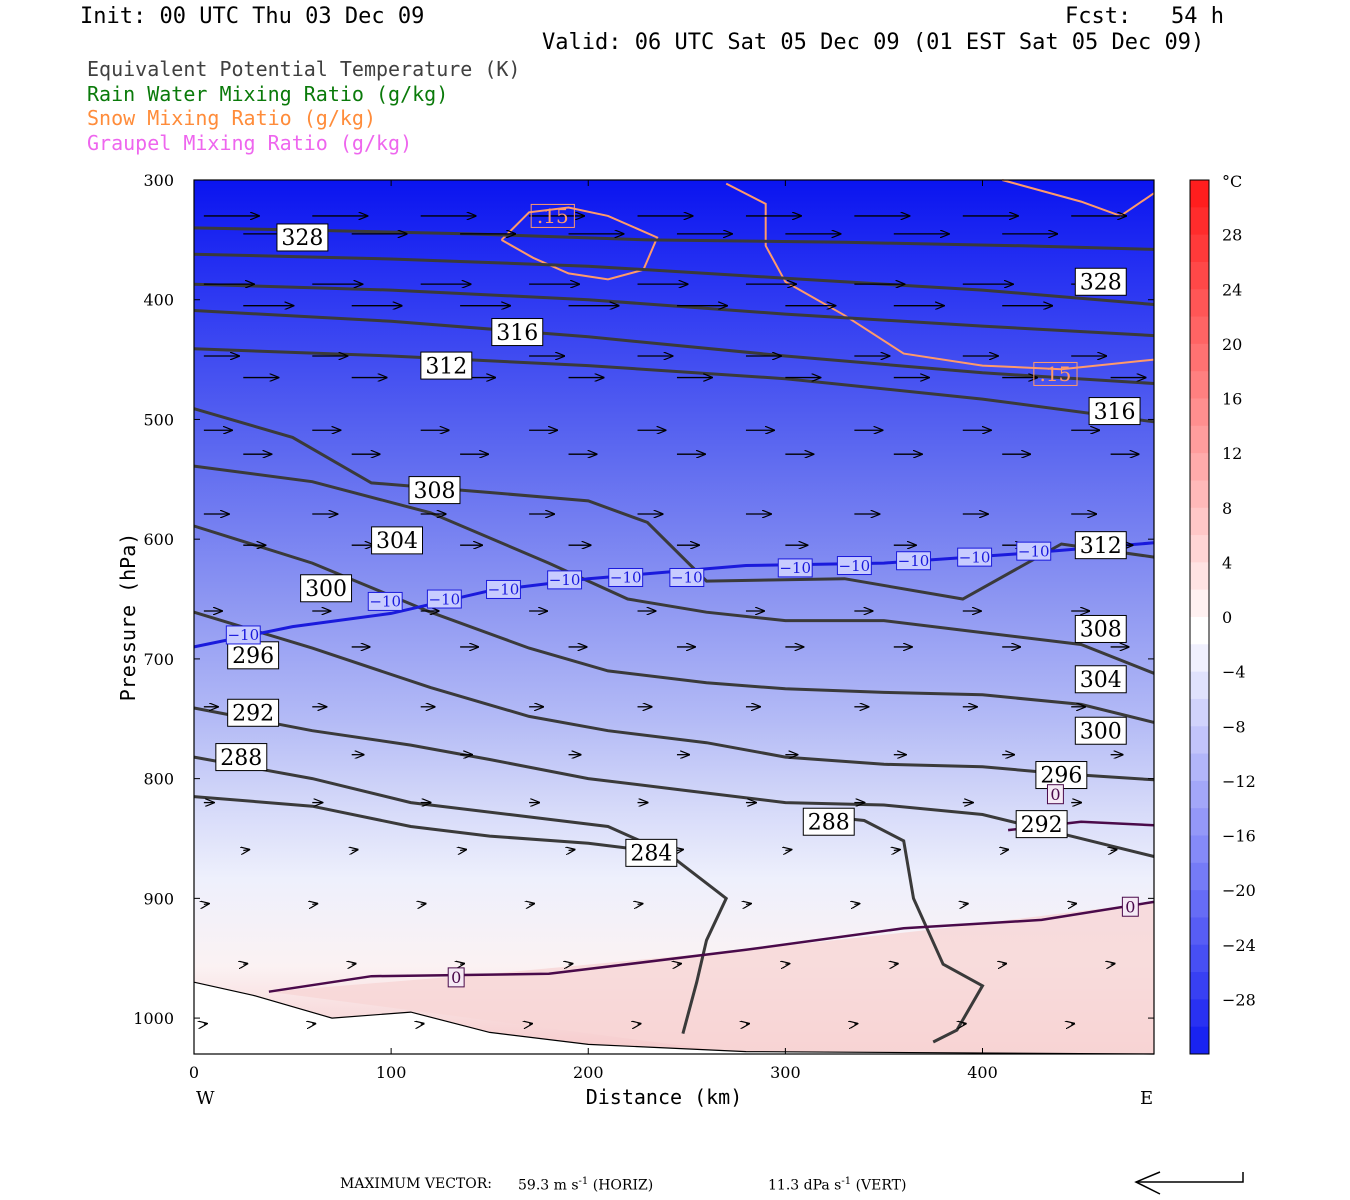  What do you see at coordinates (1232, 453) in the screenshot?
I see `colorbar-tick-label: 12` at bounding box center [1232, 453].